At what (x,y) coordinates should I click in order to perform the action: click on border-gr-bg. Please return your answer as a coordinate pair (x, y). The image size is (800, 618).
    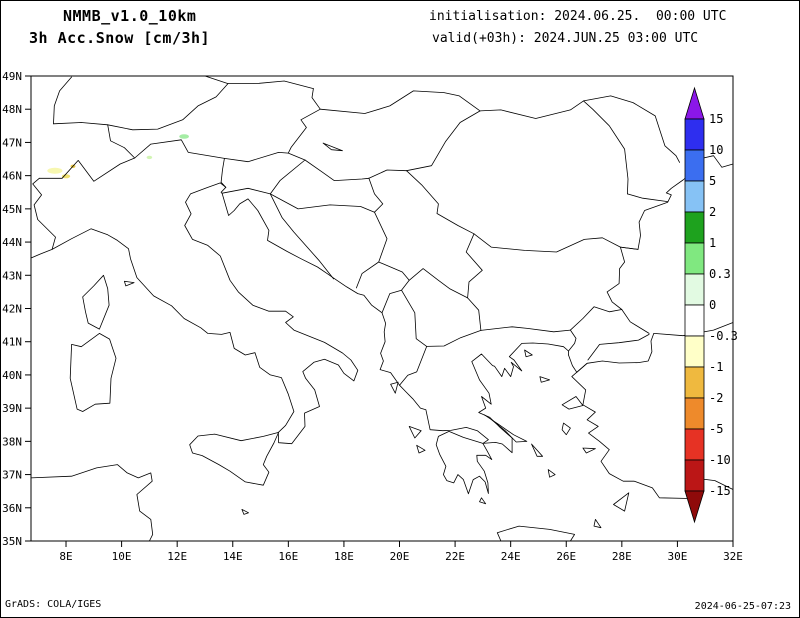
    Looking at the image, I should click on (525, 329).